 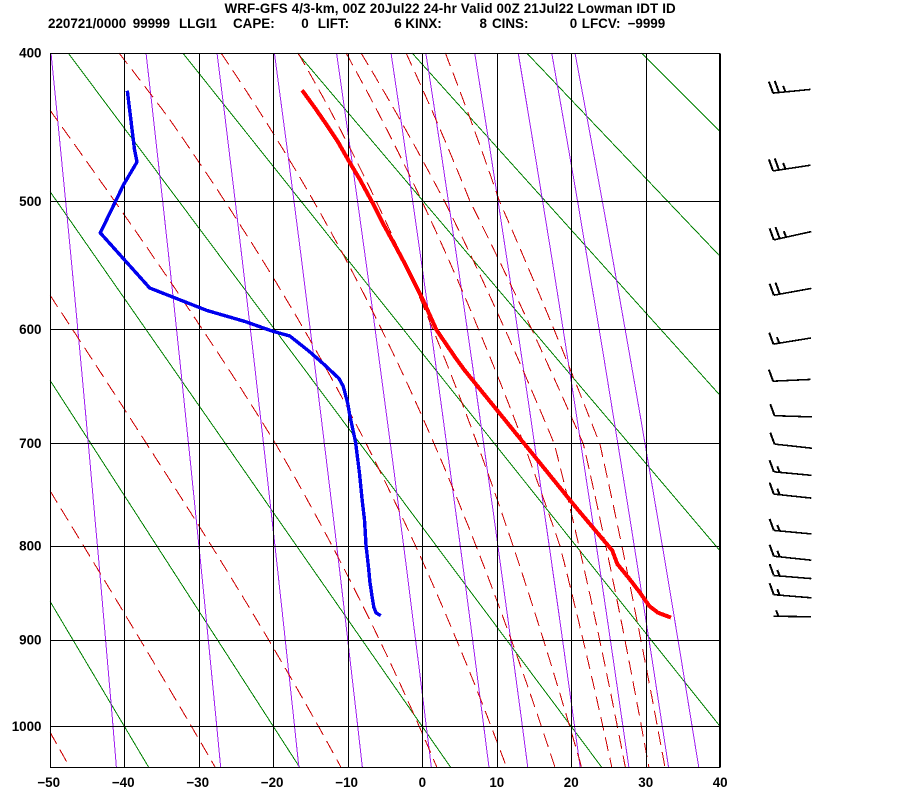 I want to click on svg-text: −9999, so click(x=647, y=23).